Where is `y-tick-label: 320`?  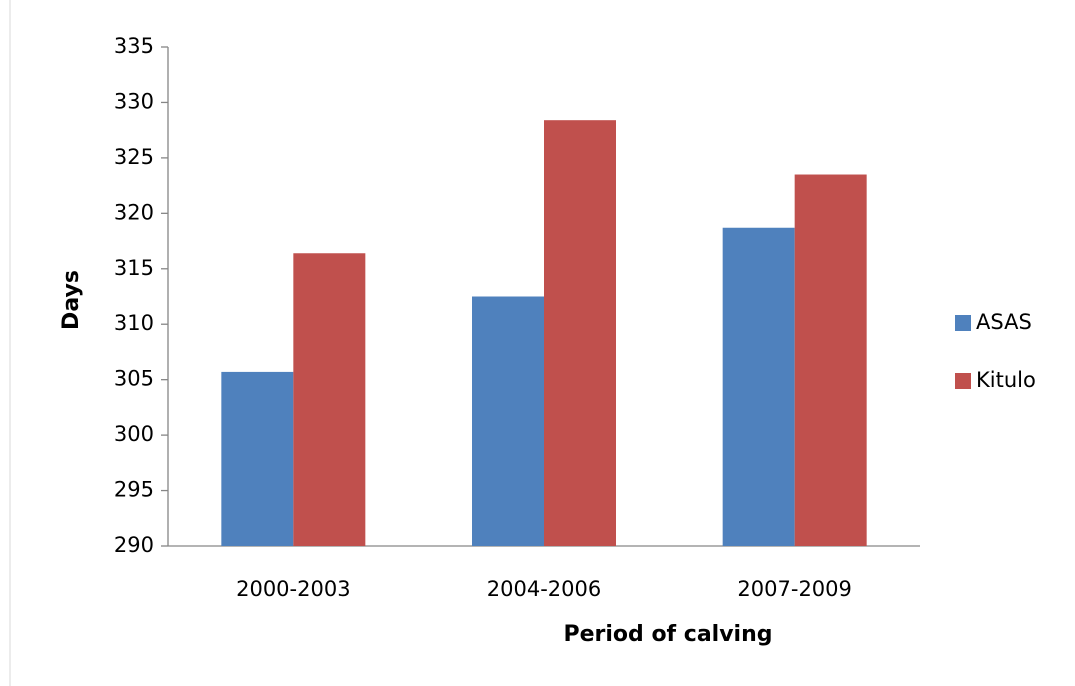 y-tick-label: 320 is located at coordinates (134, 212).